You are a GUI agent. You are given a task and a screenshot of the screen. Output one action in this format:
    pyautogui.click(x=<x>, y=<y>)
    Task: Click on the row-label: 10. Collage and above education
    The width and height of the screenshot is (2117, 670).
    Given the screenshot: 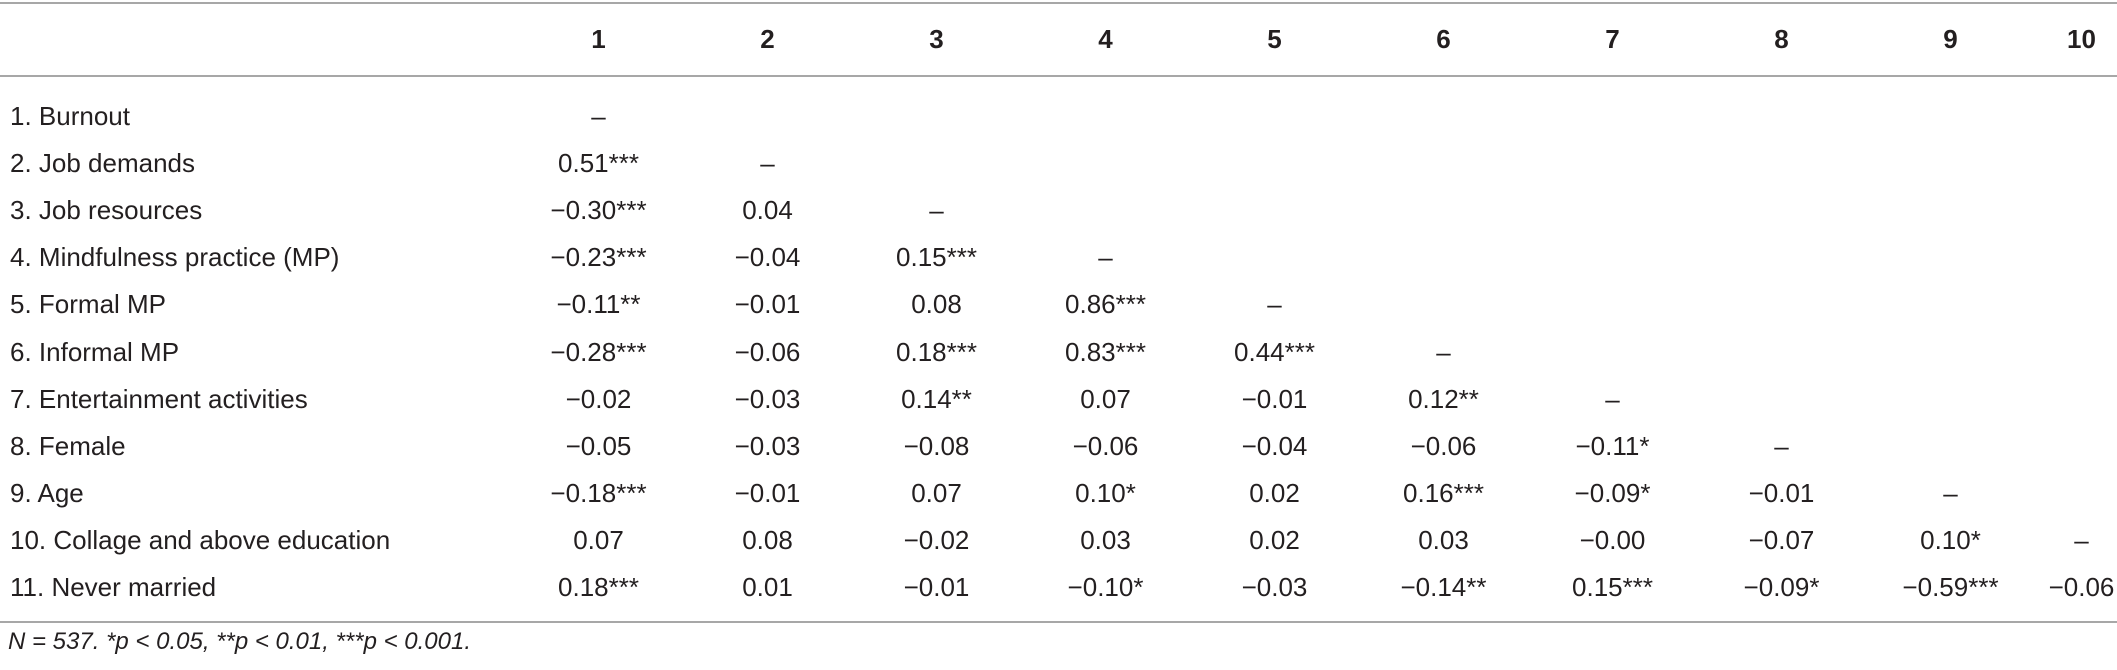 What is the action you would take?
    pyautogui.click(x=200, y=539)
    